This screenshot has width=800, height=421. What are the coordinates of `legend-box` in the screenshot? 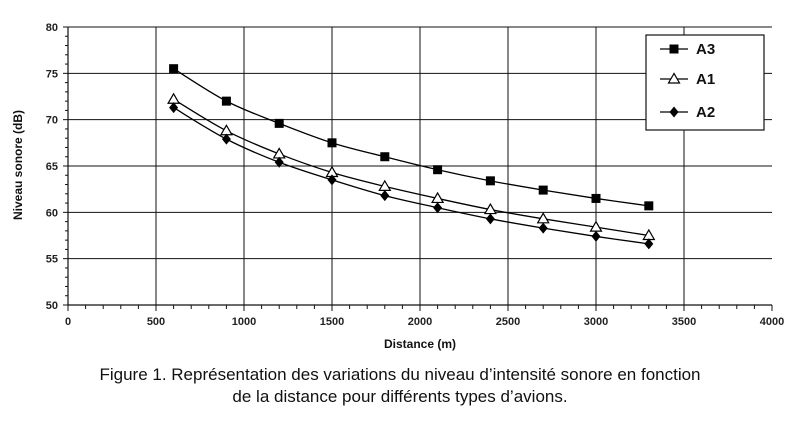 It's located at (705, 82).